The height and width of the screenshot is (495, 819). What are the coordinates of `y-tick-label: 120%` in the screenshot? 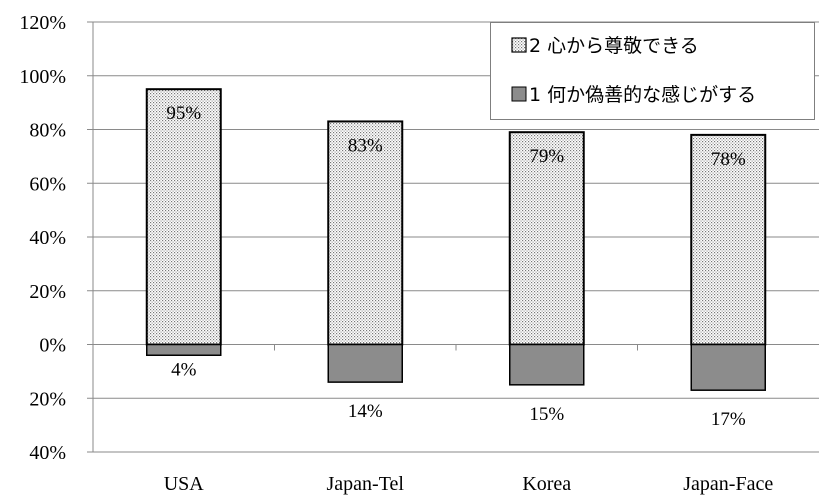 It's located at (42, 23).